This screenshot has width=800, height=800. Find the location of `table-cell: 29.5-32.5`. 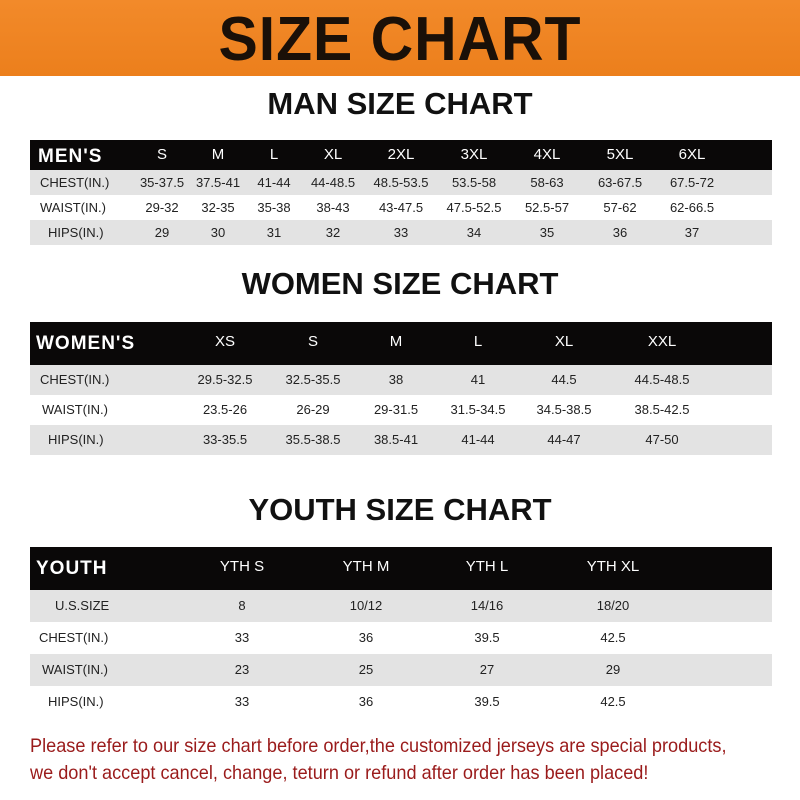

table-cell: 29.5-32.5 is located at coordinates (225, 379).